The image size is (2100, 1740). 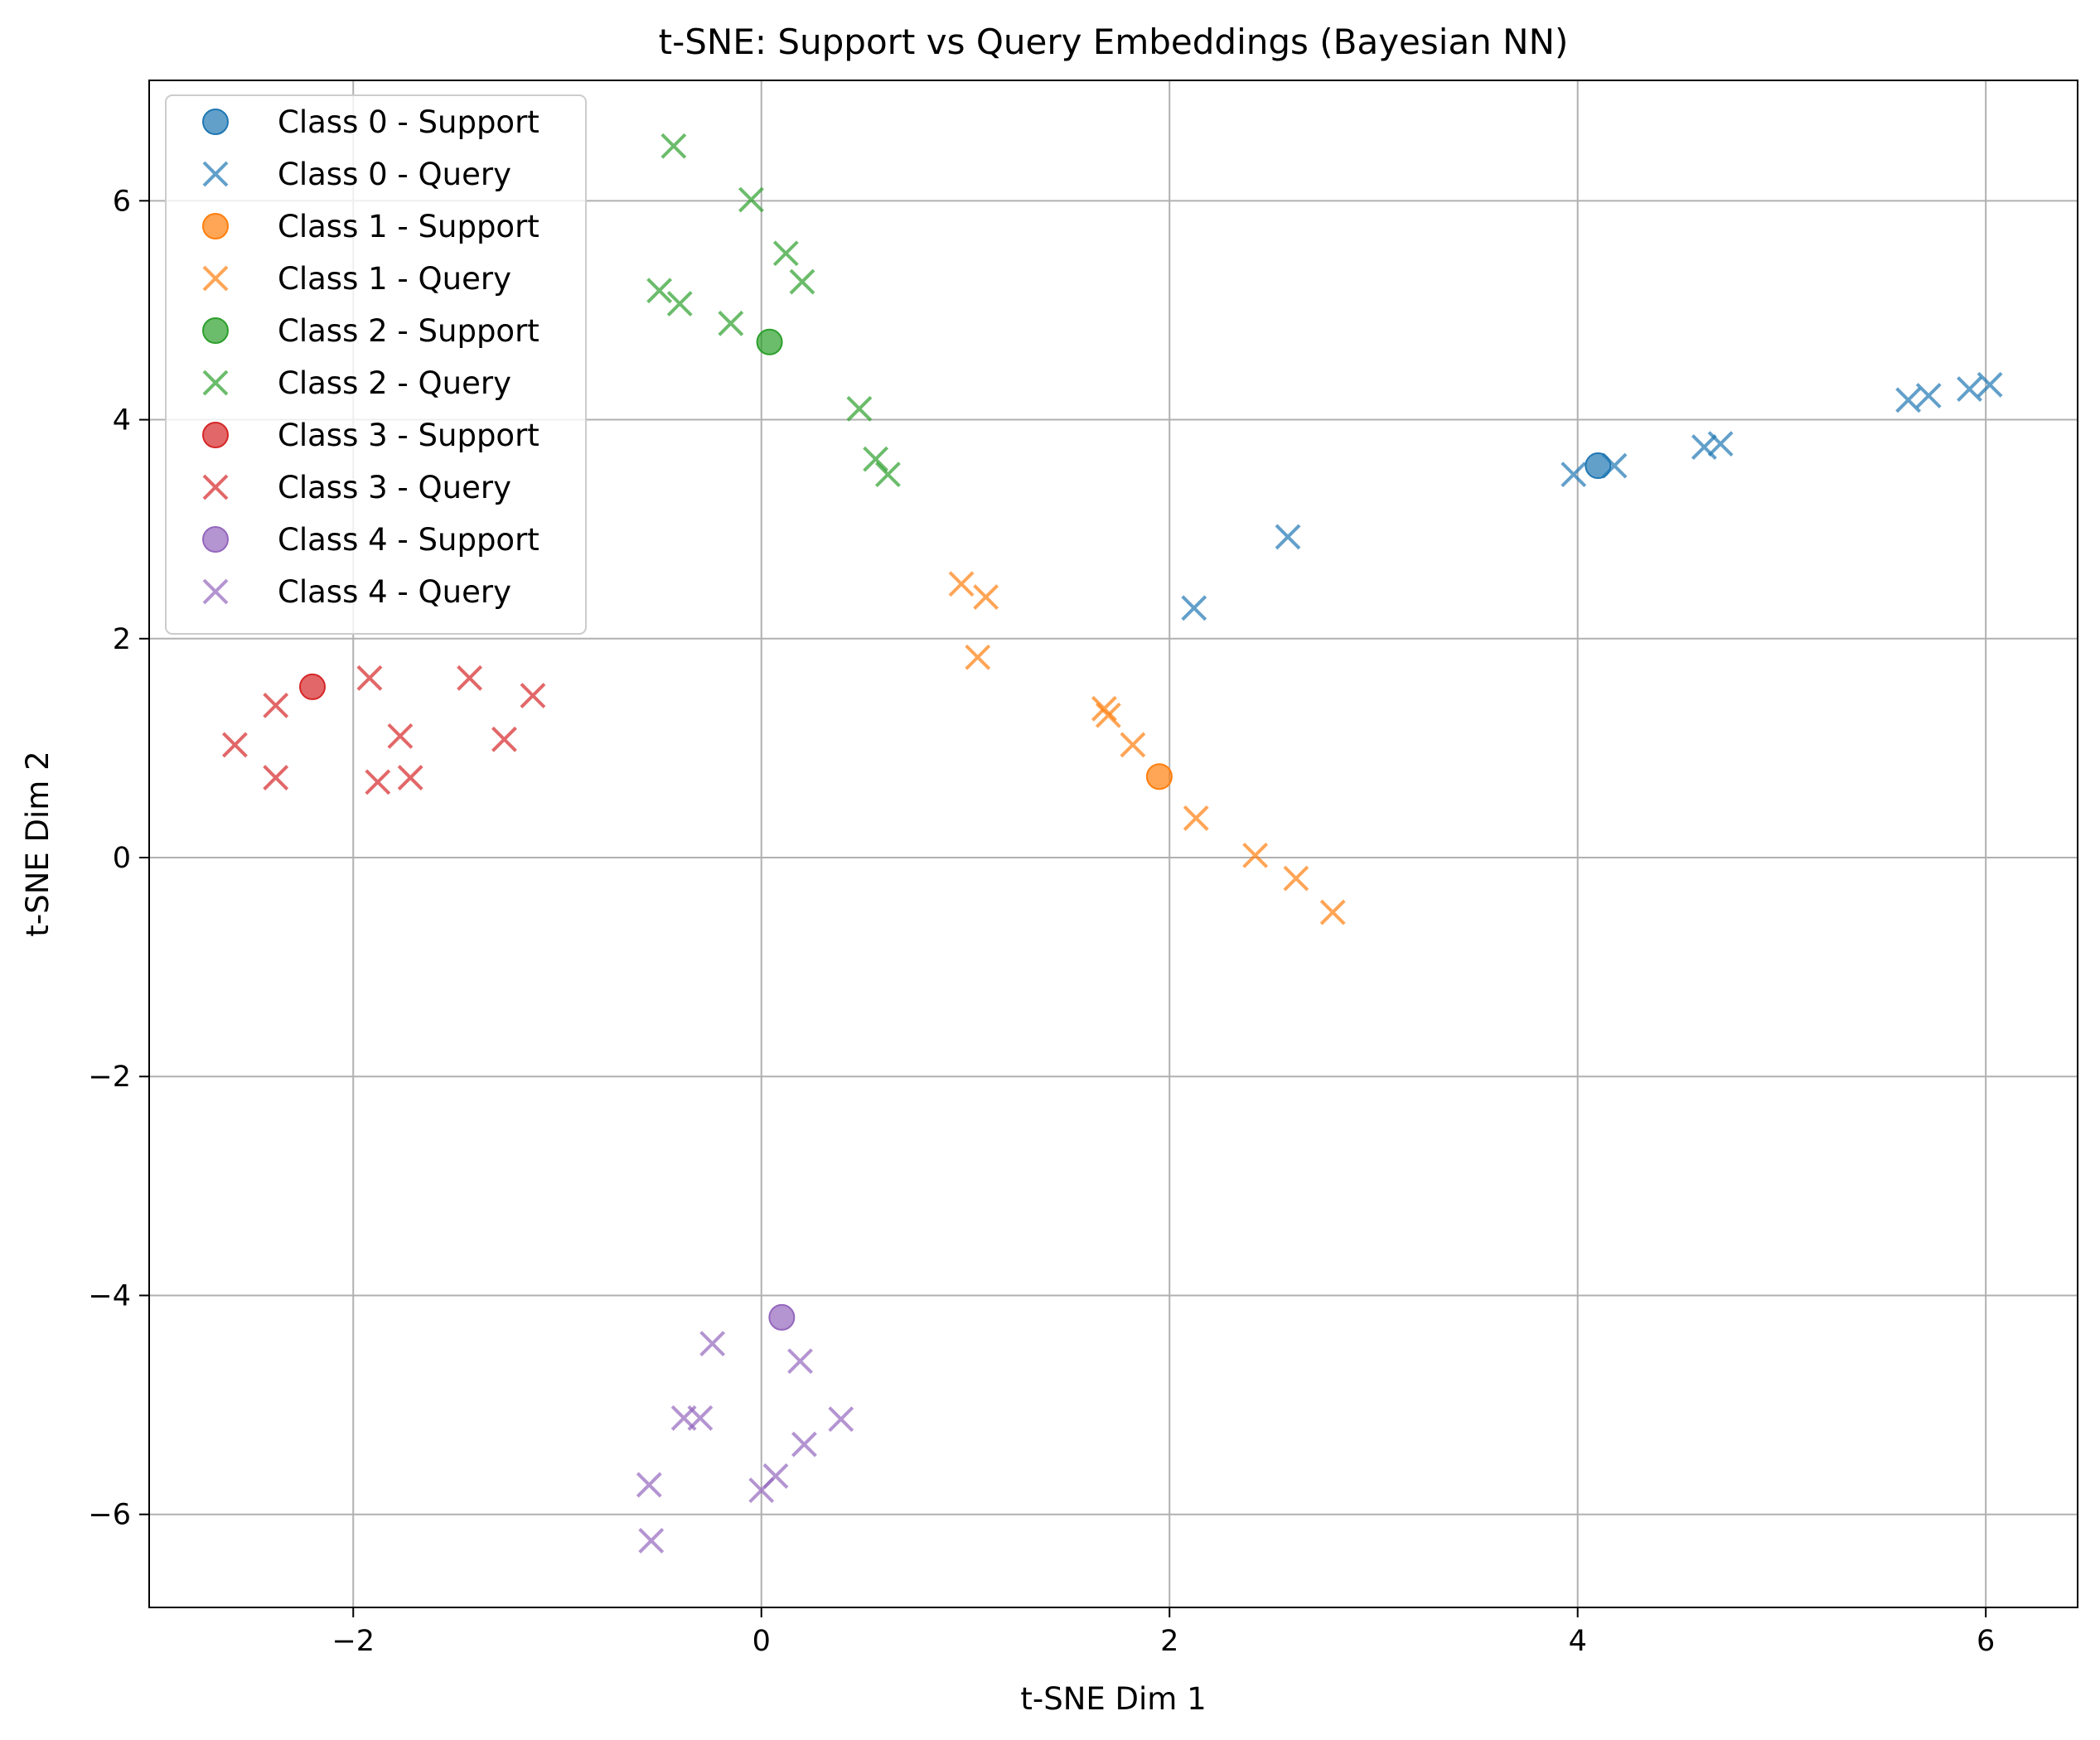 What do you see at coordinates (409, 540) in the screenshot?
I see `legend-label: Class 4 - Support` at bounding box center [409, 540].